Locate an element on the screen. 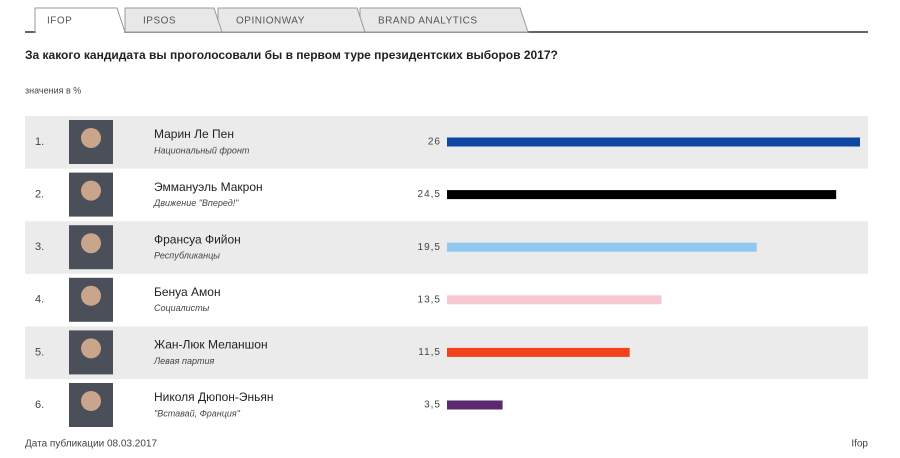  candidate-name: Марин Ле Пен is located at coordinates (194, 134).